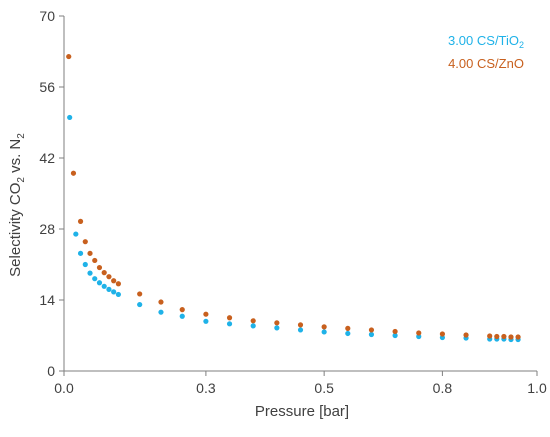 This screenshot has height=437, width=550. Describe the element at coordinates (537, 388) in the screenshot. I see `x-tick-label: 1.0` at that location.